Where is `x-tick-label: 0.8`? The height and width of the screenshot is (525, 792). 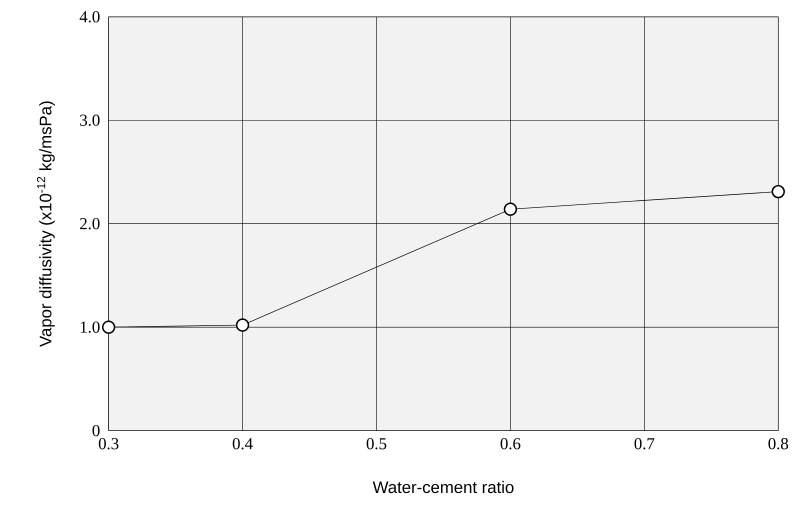 x-tick-label: 0.8 is located at coordinates (778, 444).